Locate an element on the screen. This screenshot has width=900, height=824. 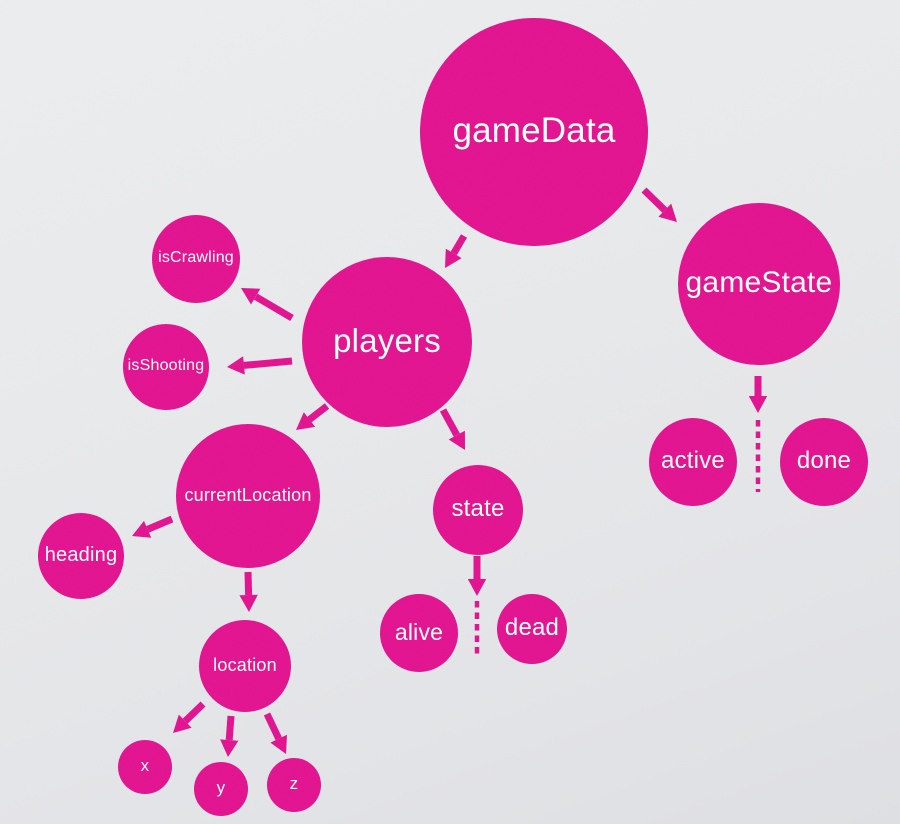
edge-arrow-location-y is located at coordinates (229, 736).